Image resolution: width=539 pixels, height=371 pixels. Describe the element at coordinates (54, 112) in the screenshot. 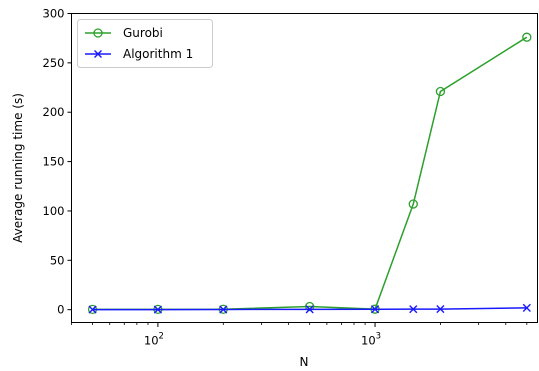

I see `y-tick-label-200: 200` at that location.